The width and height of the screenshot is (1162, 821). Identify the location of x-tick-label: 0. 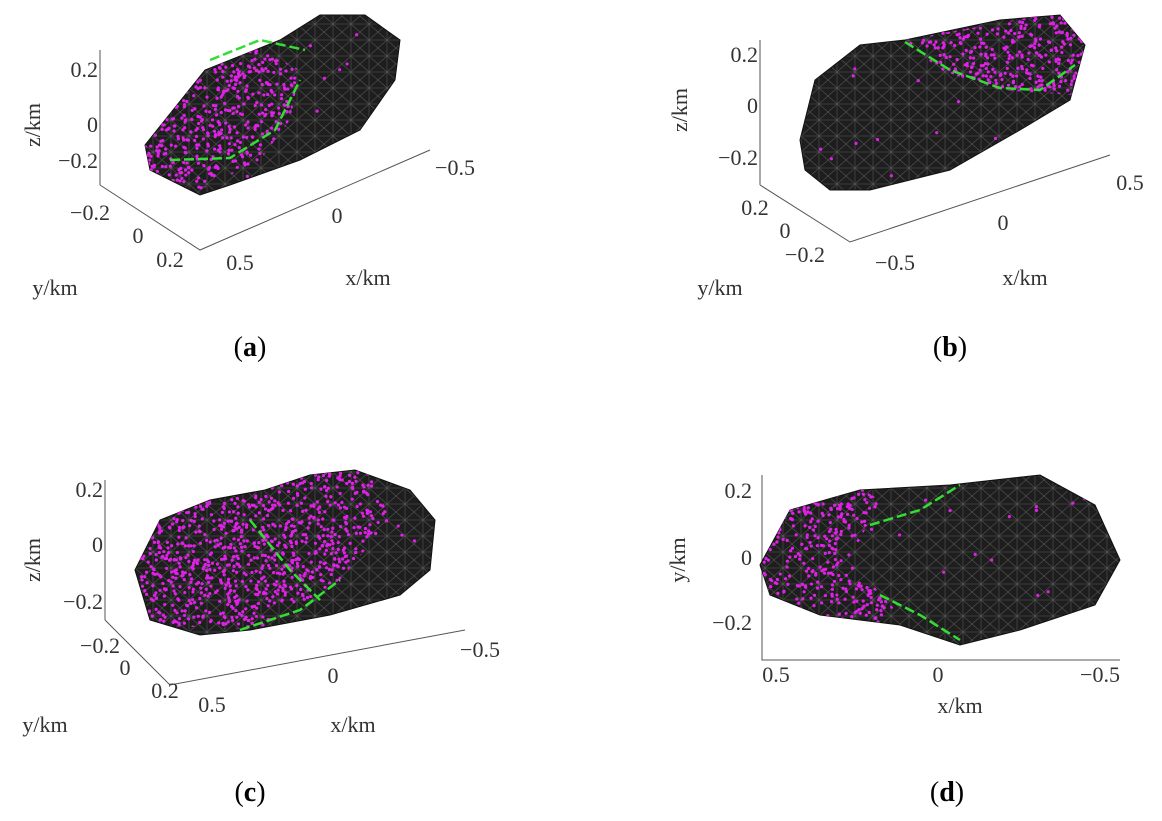
(337, 215).